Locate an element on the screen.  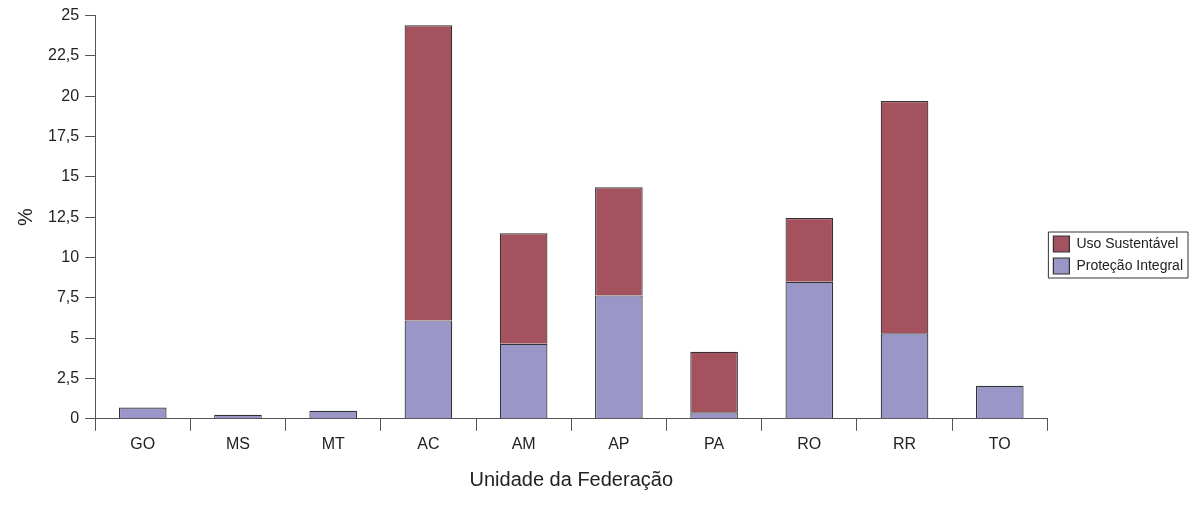
x-tick-label: RO is located at coordinates (809, 443).